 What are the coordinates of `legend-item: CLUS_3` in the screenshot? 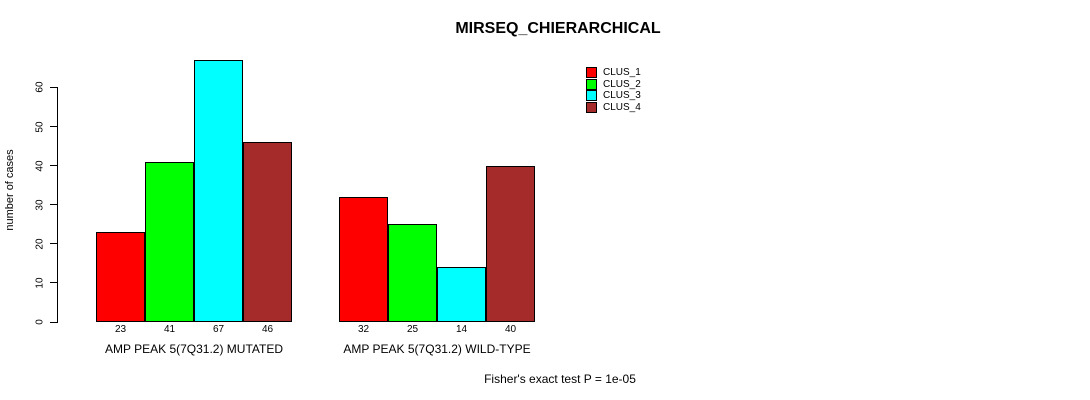 It's located at (613, 96).